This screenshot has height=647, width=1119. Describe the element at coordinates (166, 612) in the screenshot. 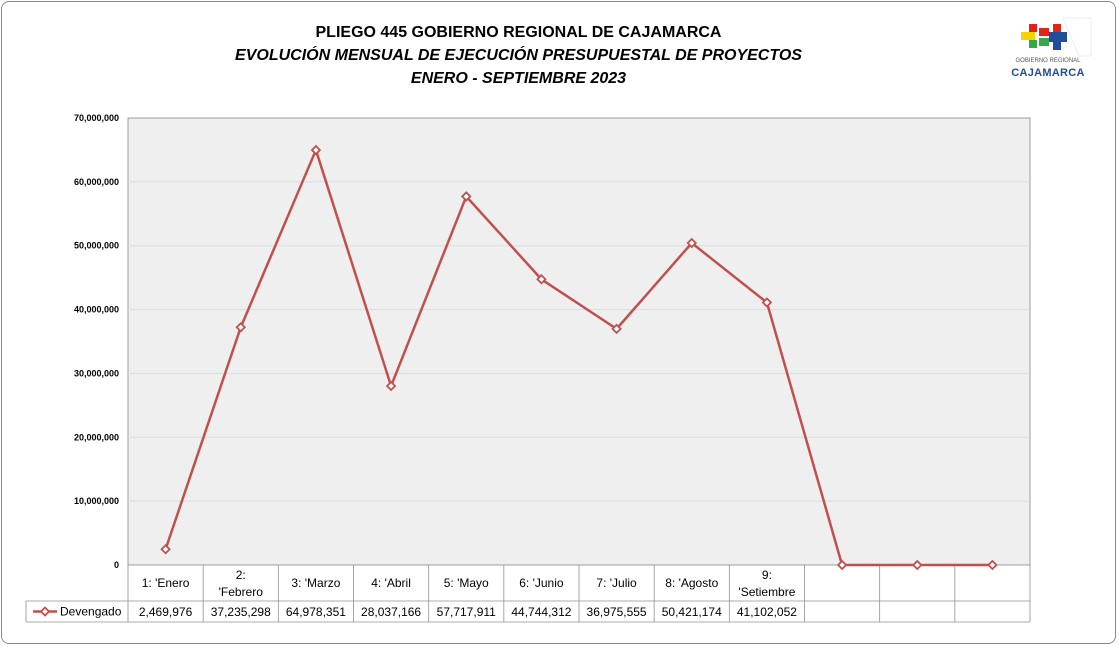

I see `data-value-label: 2,469,976` at that location.